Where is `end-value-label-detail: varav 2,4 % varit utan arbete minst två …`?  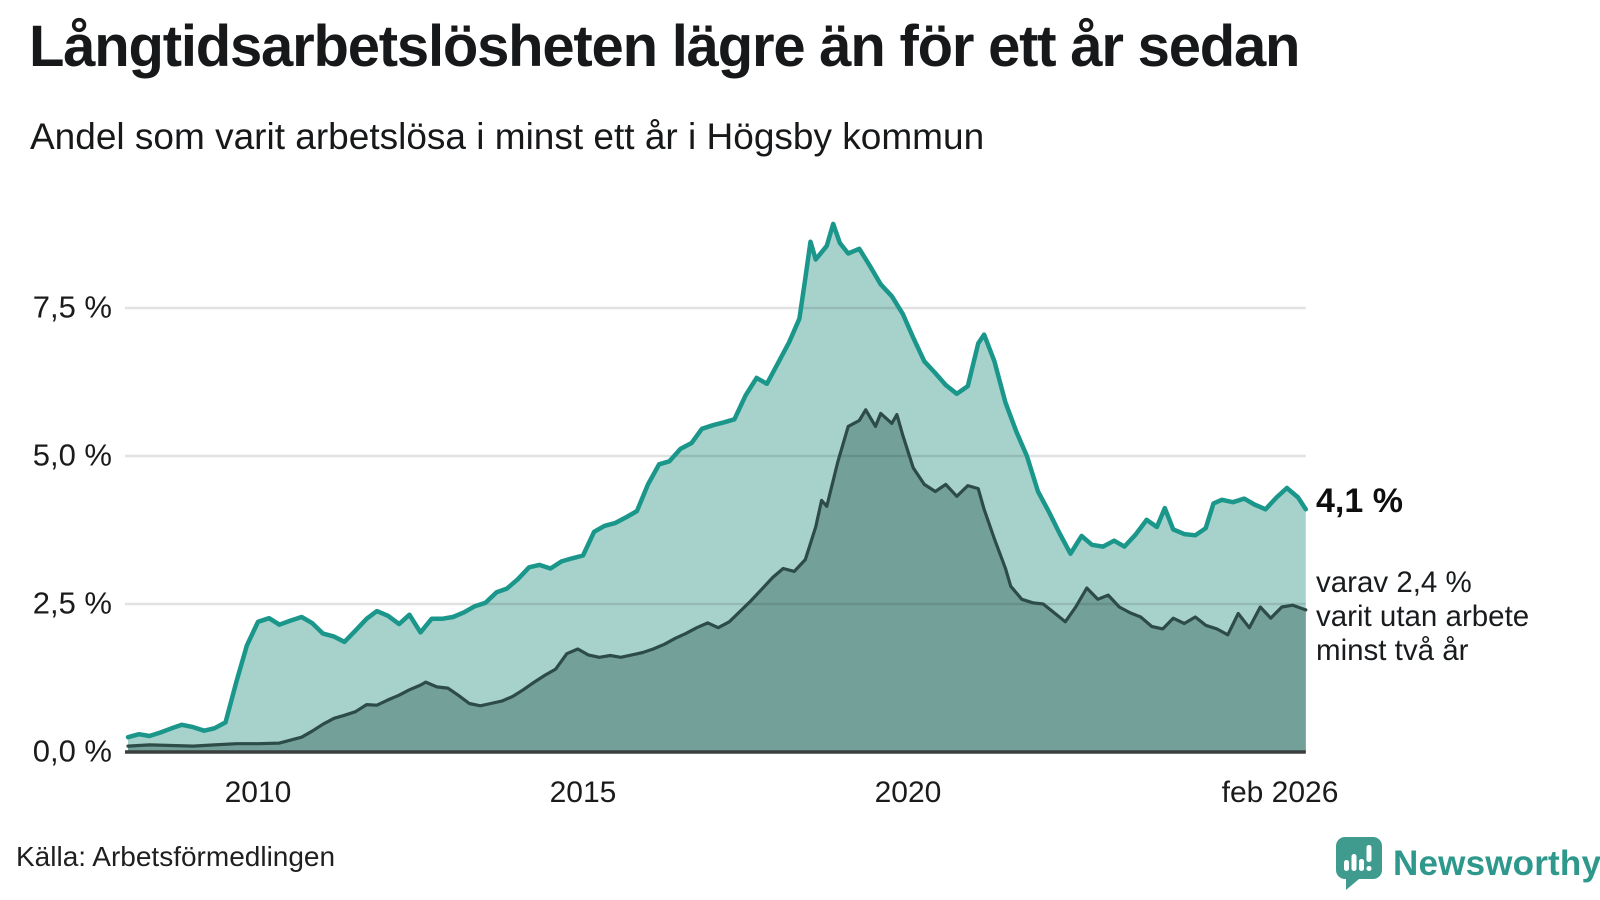
end-value-label-detail: varav 2,4 % varit utan arbete minst två … is located at coordinates (1422, 617).